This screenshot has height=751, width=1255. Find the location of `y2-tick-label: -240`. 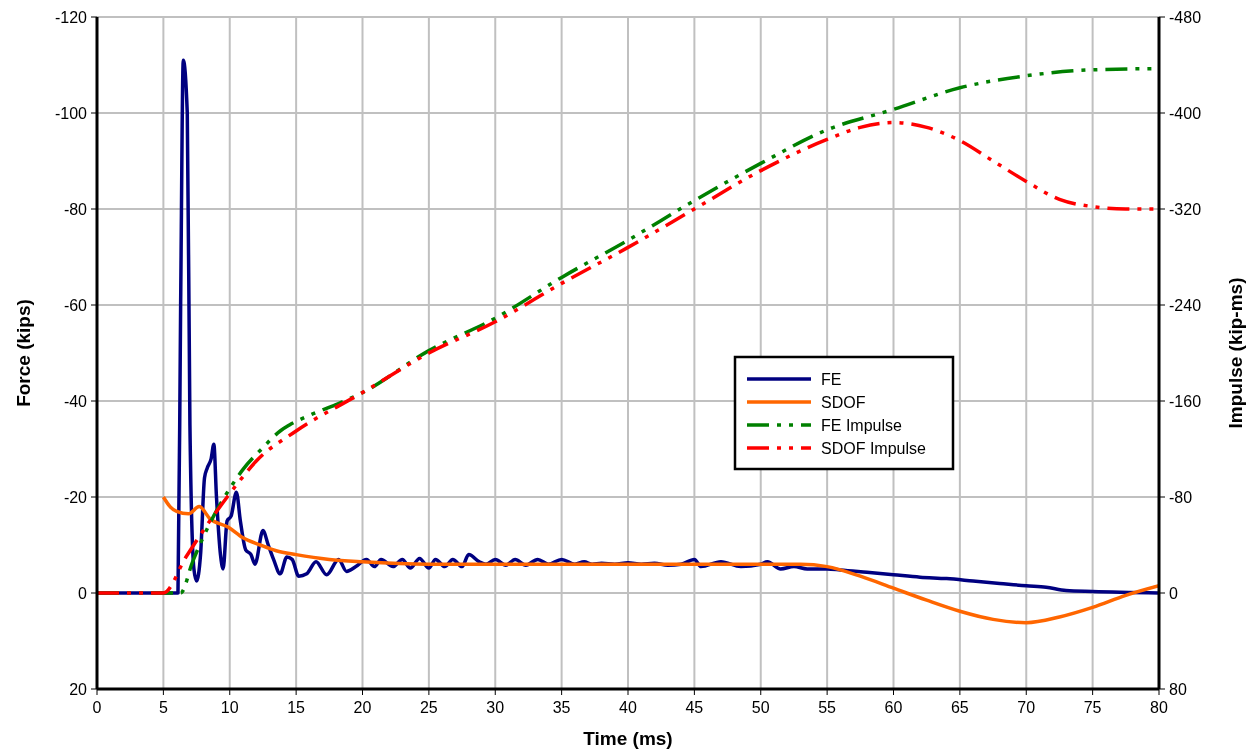

y2-tick-label: -240 is located at coordinates (1185, 305).